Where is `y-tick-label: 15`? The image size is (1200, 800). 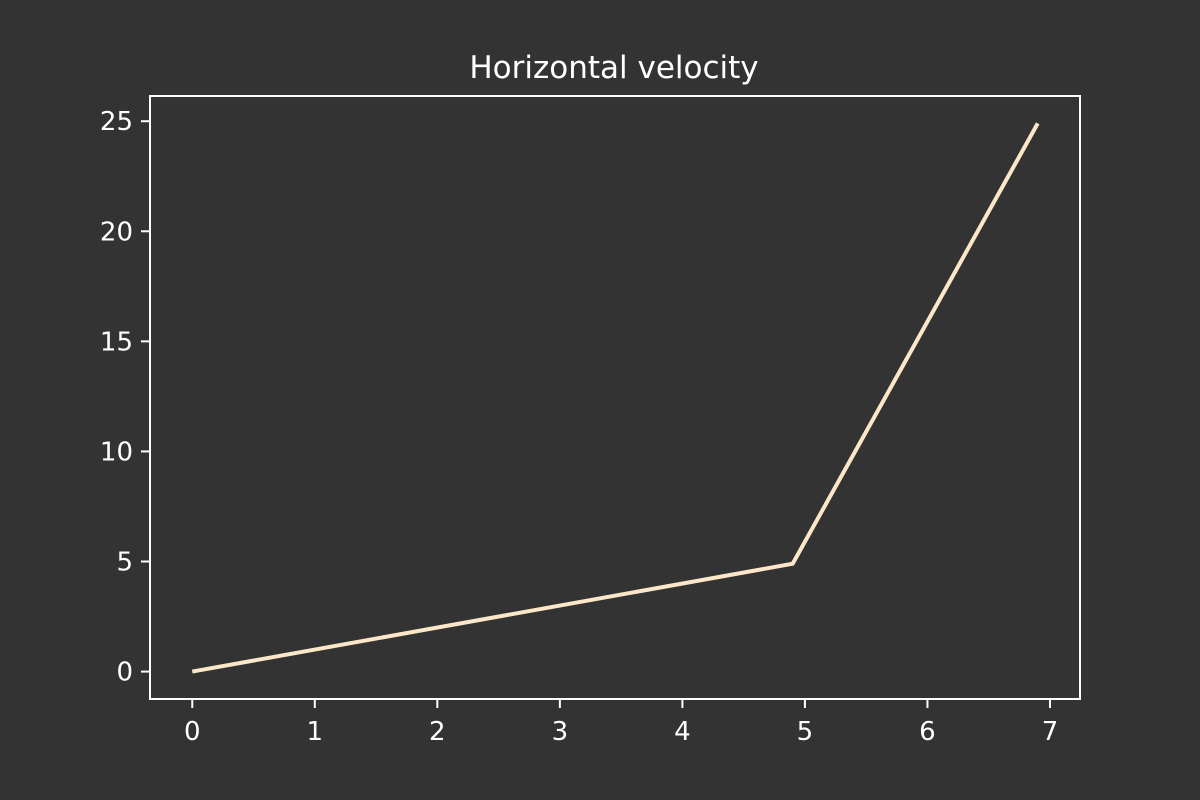
y-tick-label: 15 is located at coordinates (116, 342).